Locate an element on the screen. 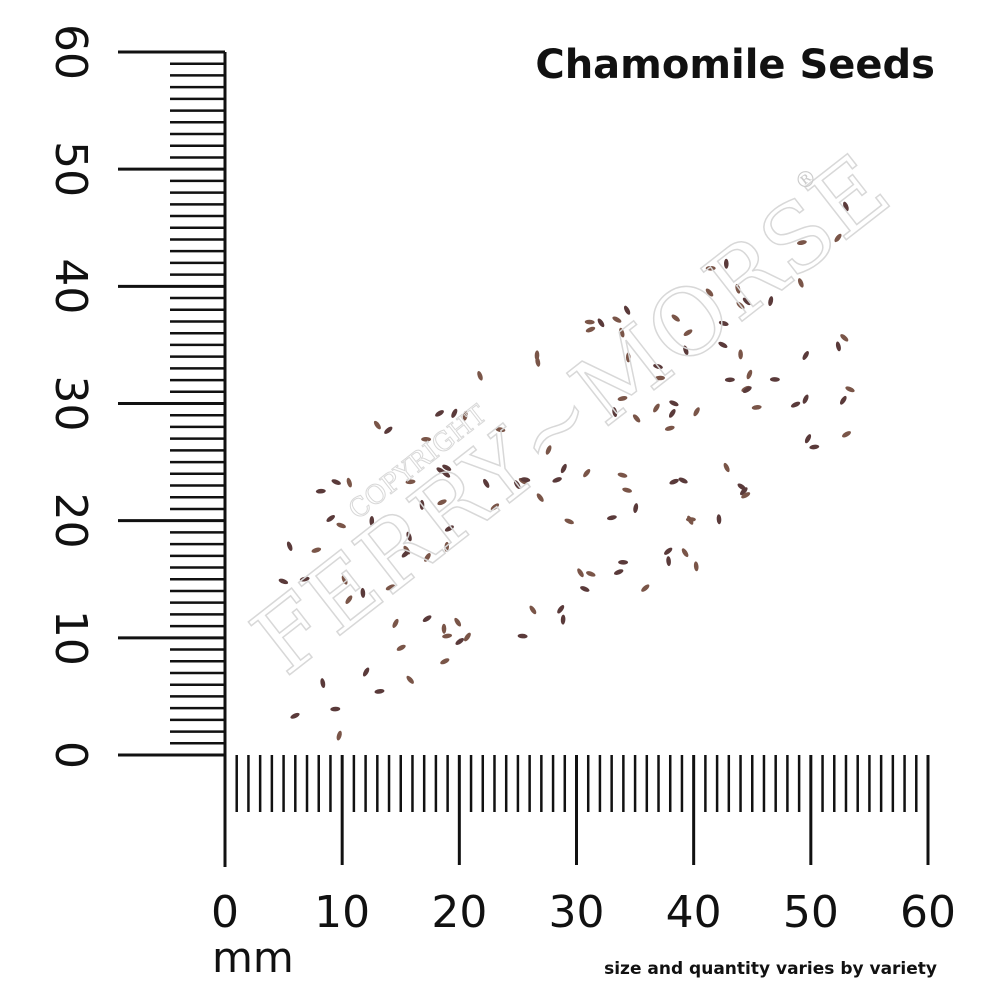 The width and height of the screenshot is (1000, 1000). y-ruler-label: 30 is located at coordinates (70, 404).